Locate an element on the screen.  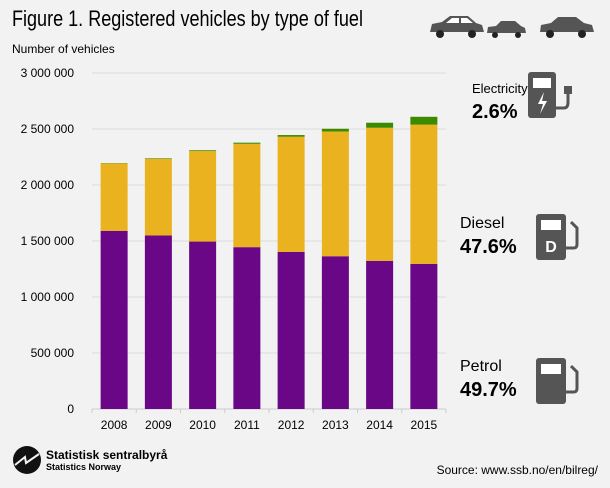
x-tick-label: 2012 is located at coordinates (291, 425).